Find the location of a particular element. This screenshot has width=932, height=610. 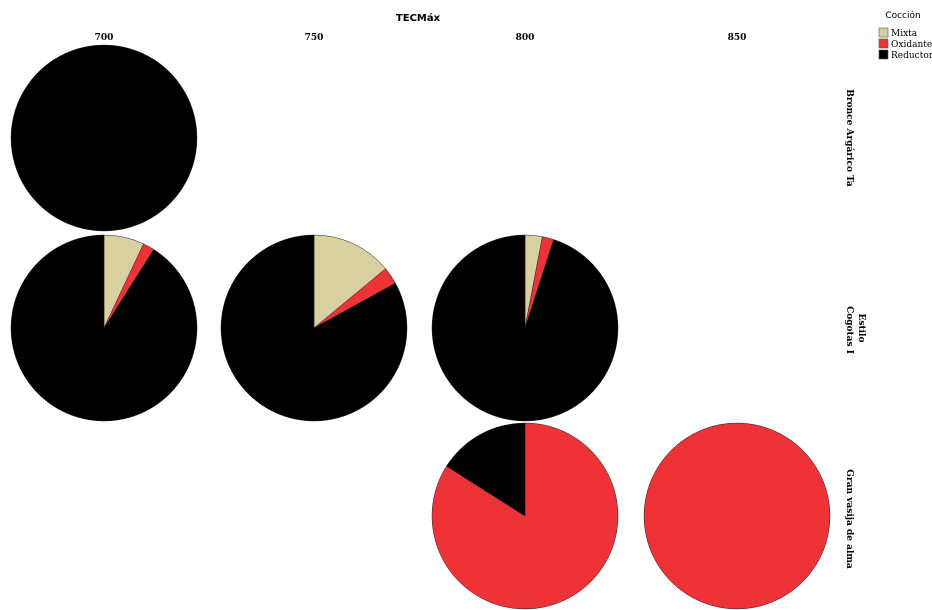

pie-slice-cogotas-i-750-mixta is located at coordinates (350, 281).